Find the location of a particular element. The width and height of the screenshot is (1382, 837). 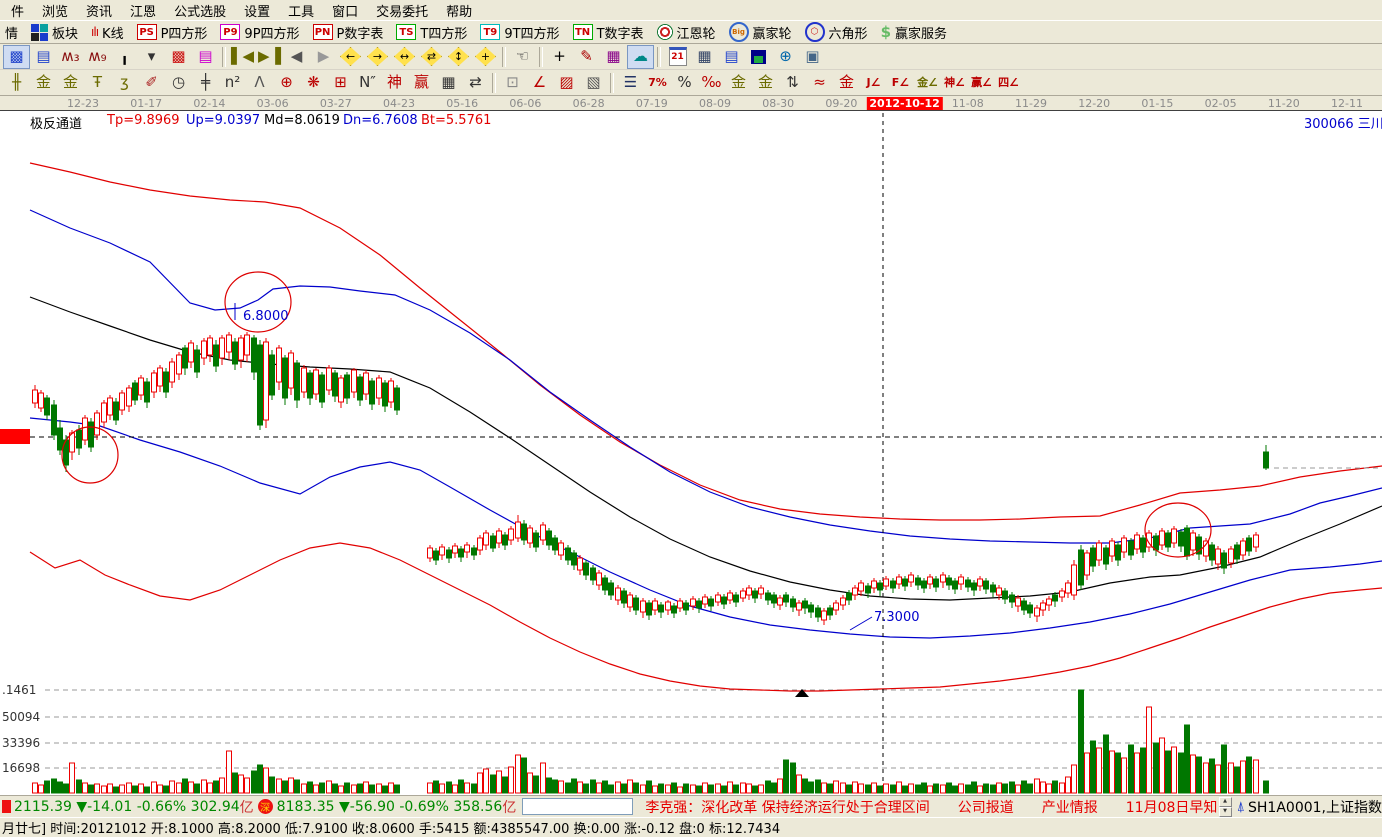

gann-angle-j-icon: J∠ is located at coordinates (873, 82).